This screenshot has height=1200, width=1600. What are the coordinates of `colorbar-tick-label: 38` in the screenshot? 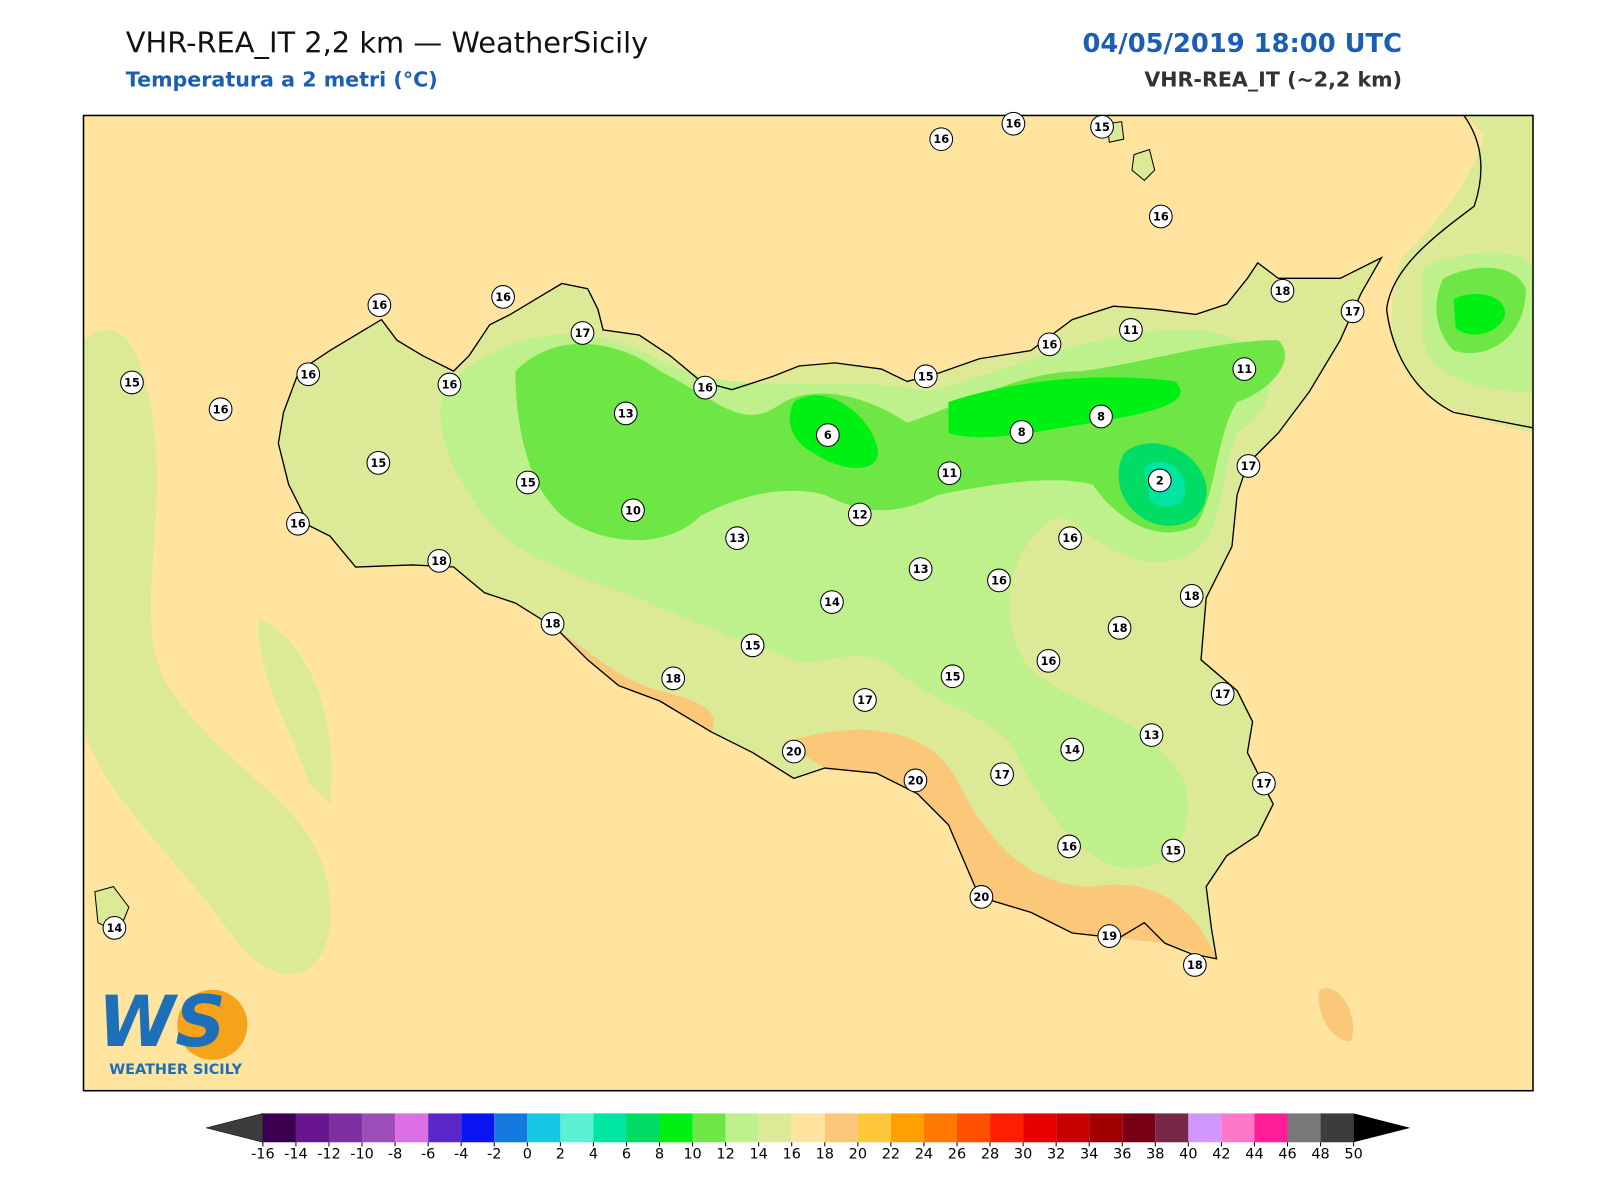 It's located at (1155, 1155).